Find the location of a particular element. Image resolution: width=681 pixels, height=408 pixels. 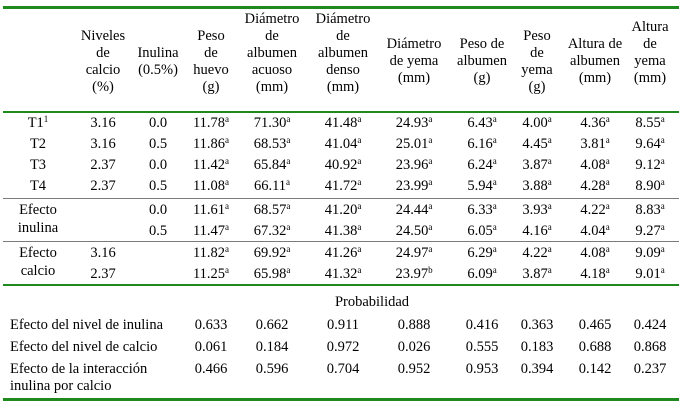

top-rule is located at coordinates (341, 7).